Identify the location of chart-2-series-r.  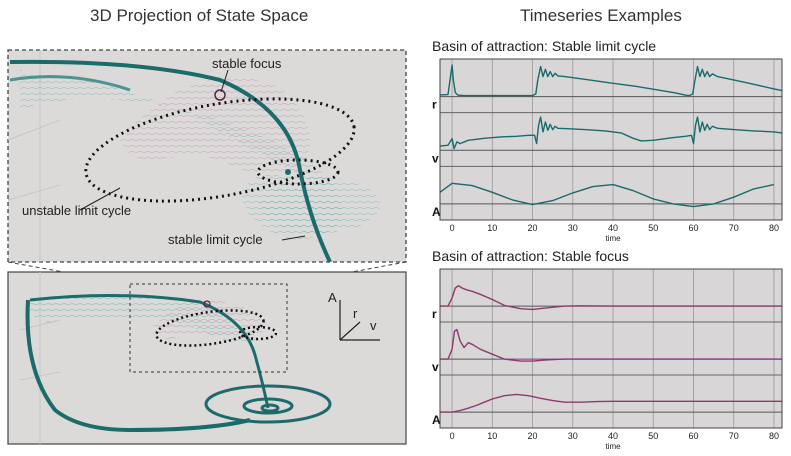
(611, 298).